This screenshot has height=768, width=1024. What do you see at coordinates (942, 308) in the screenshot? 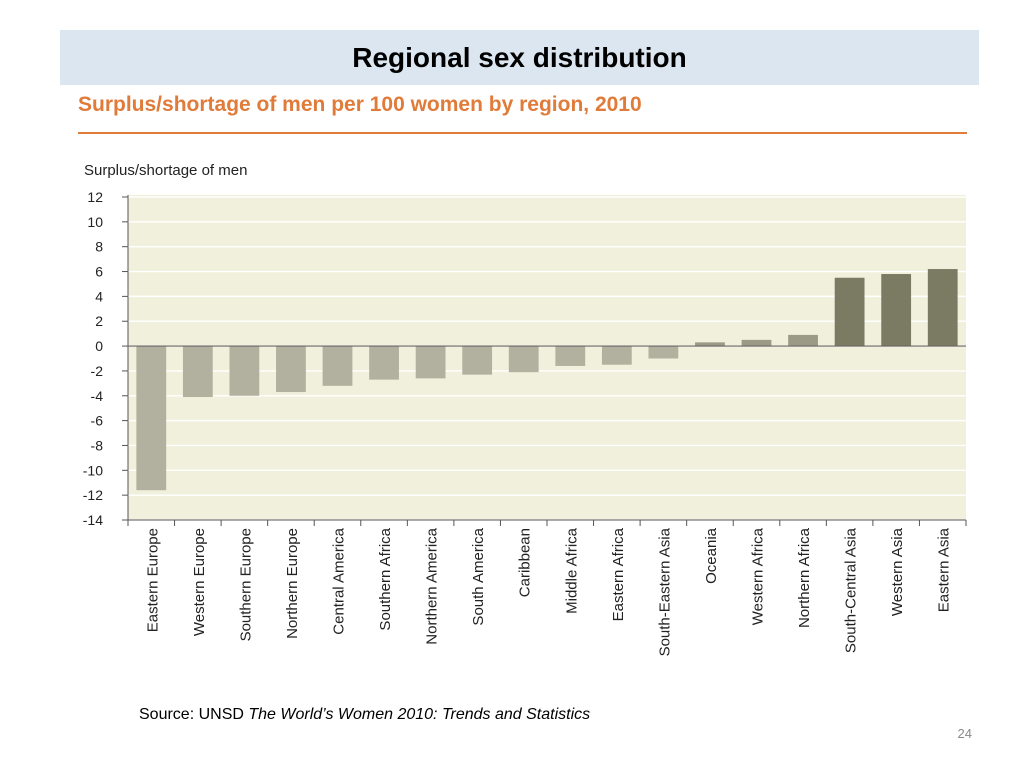
I see `bar-eastern-asia` at bounding box center [942, 308].